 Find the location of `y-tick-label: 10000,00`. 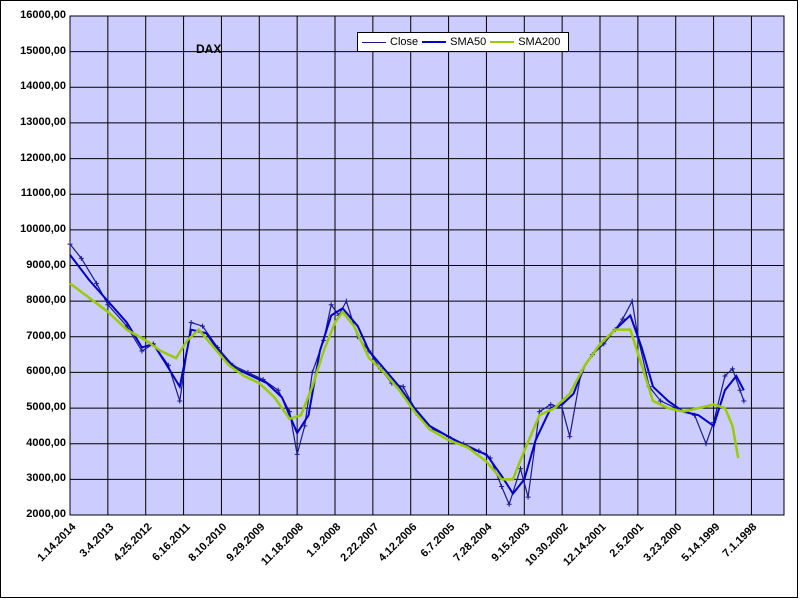

y-tick-label: 10000,00 is located at coordinates (43, 228).